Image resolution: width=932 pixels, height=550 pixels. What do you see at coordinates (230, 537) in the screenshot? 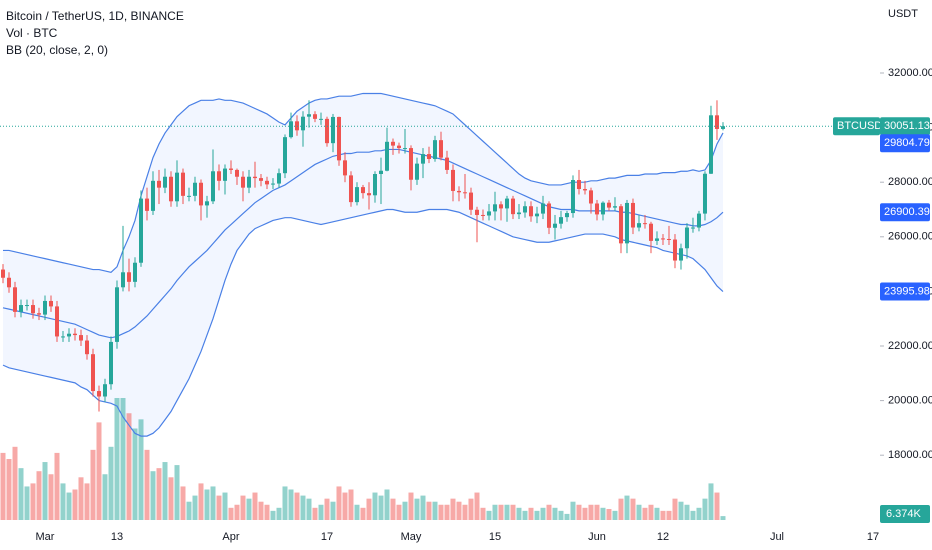
I see `x-tick-label: Apr` at bounding box center [230, 537].